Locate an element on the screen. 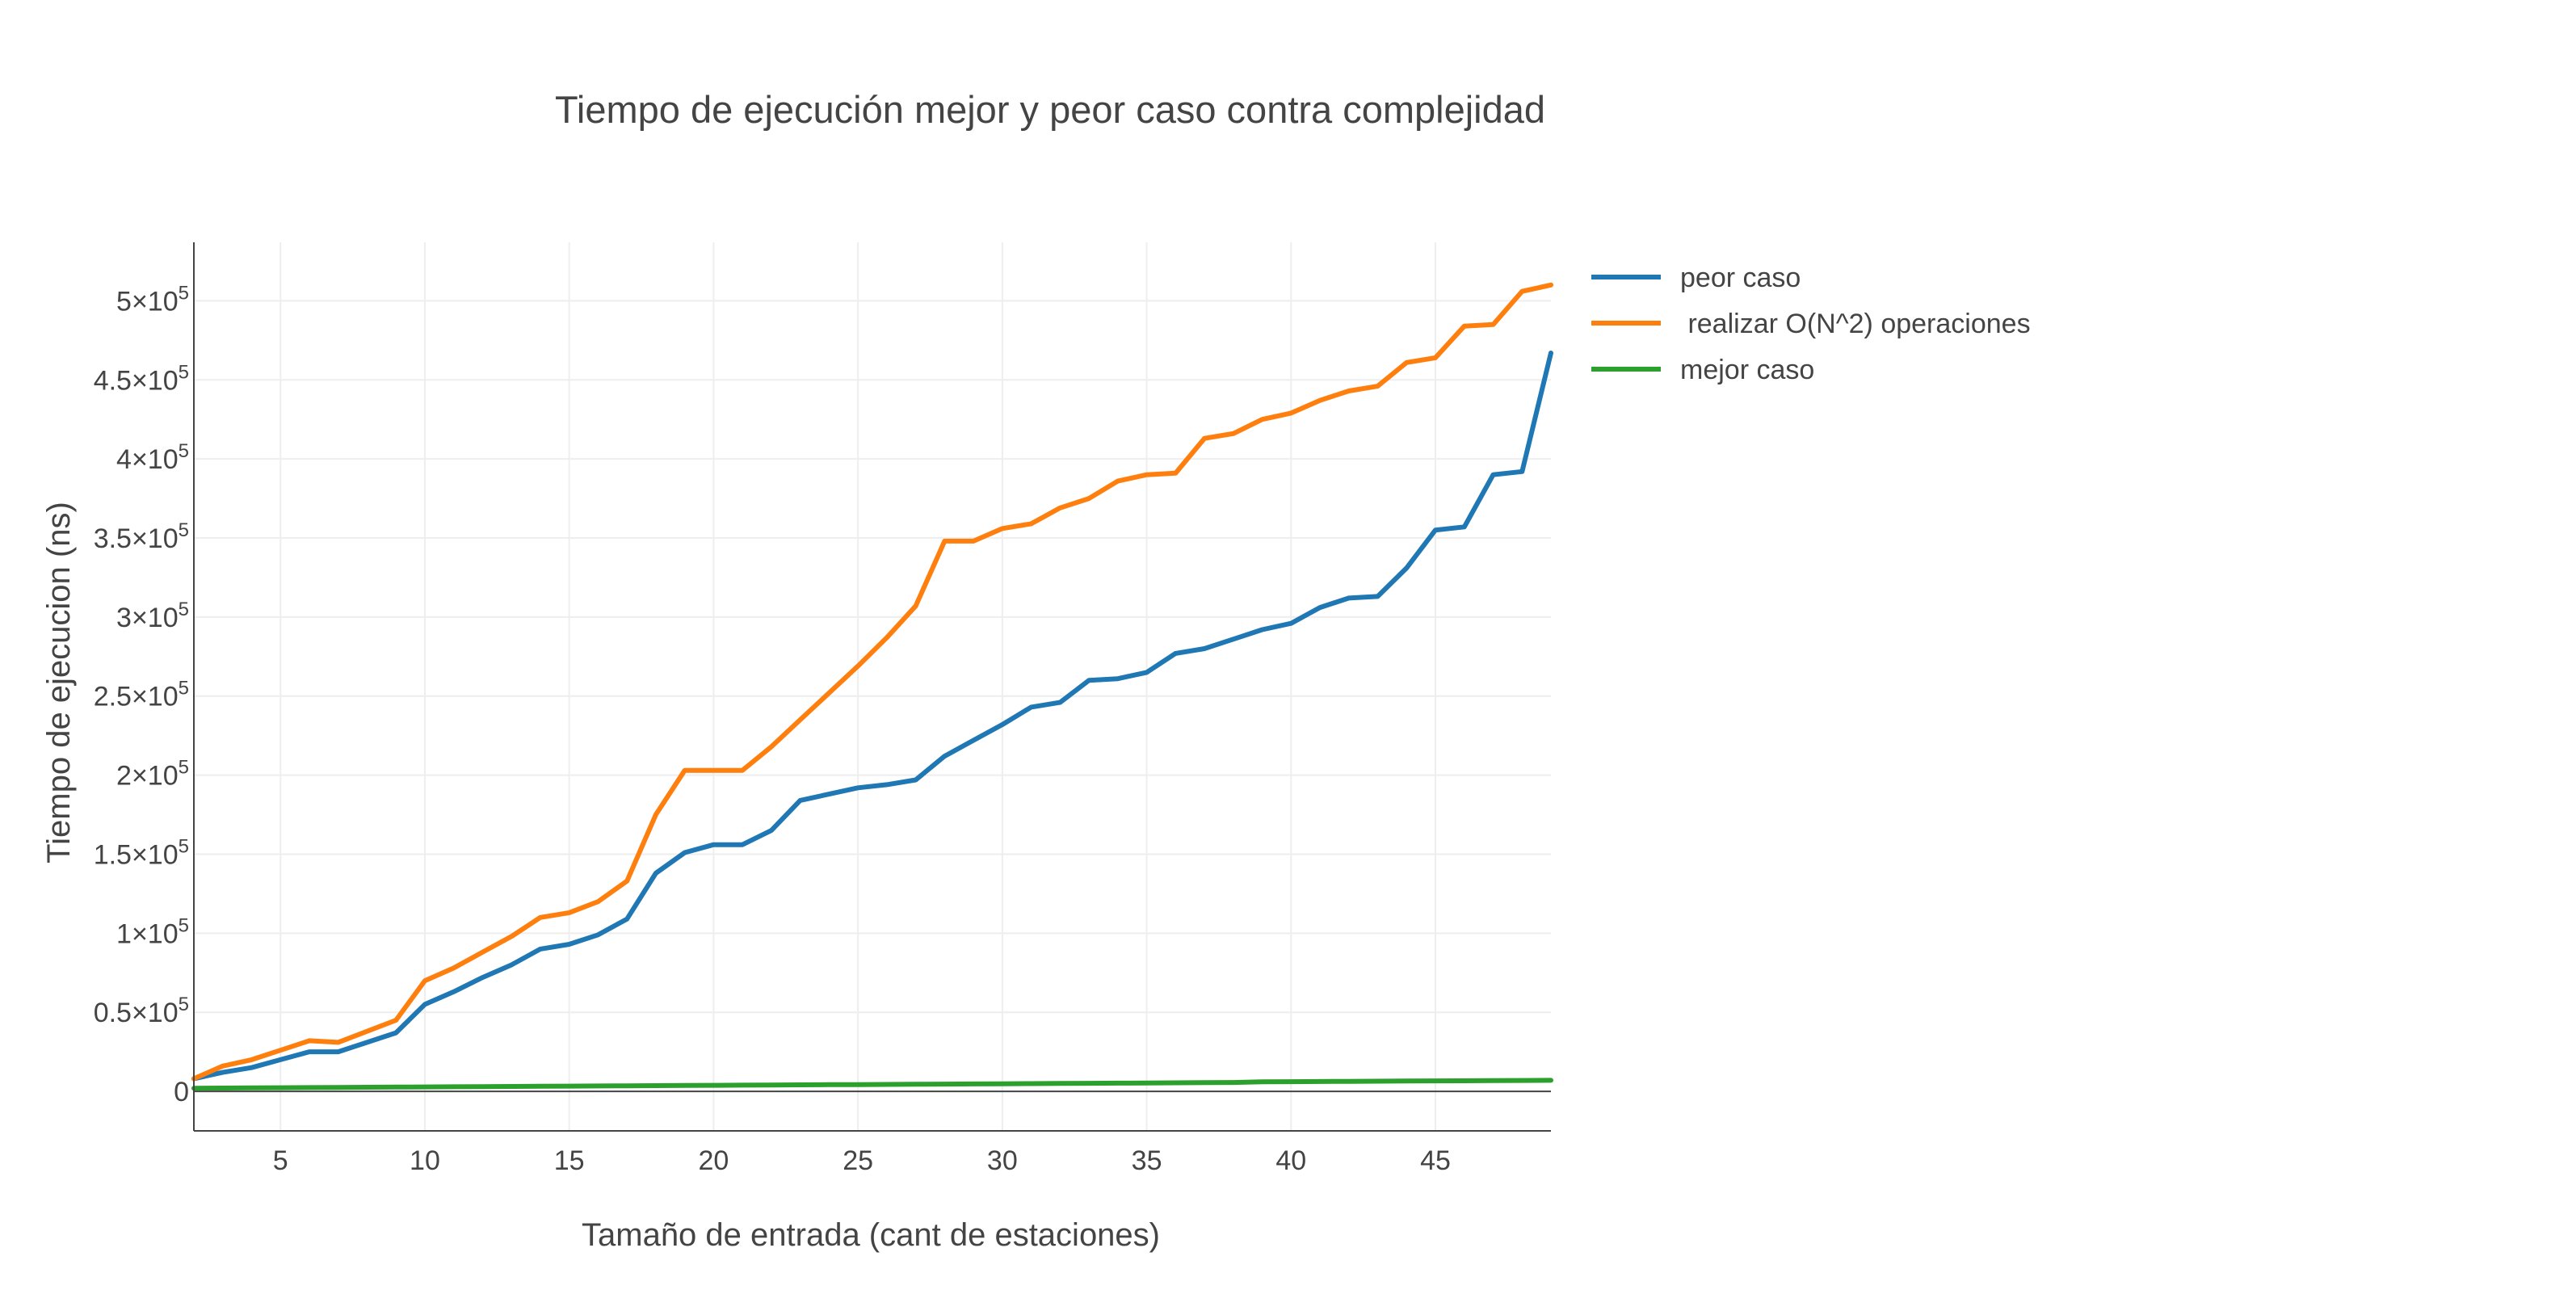  x-axis-title: Tamaño de entrada (cant de estaciones) is located at coordinates (871, 1235).